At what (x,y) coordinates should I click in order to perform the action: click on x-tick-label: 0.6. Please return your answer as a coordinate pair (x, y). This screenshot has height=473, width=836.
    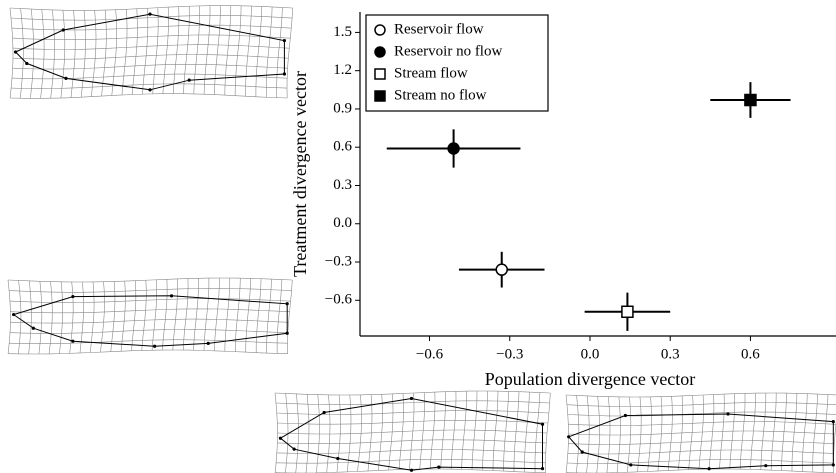
    Looking at the image, I should click on (750, 354).